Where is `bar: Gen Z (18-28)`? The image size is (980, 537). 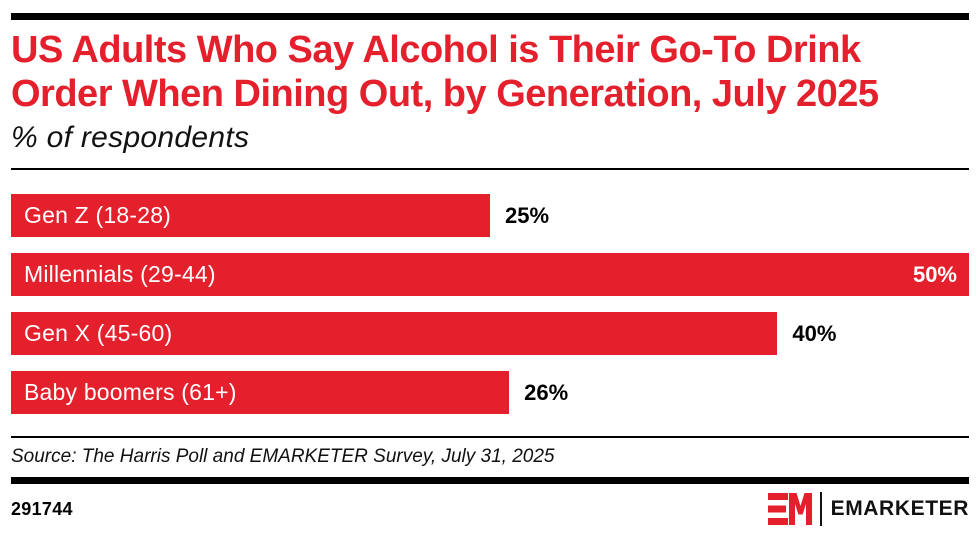
bar: Gen Z (18-28) is located at coordinates (250, 215).